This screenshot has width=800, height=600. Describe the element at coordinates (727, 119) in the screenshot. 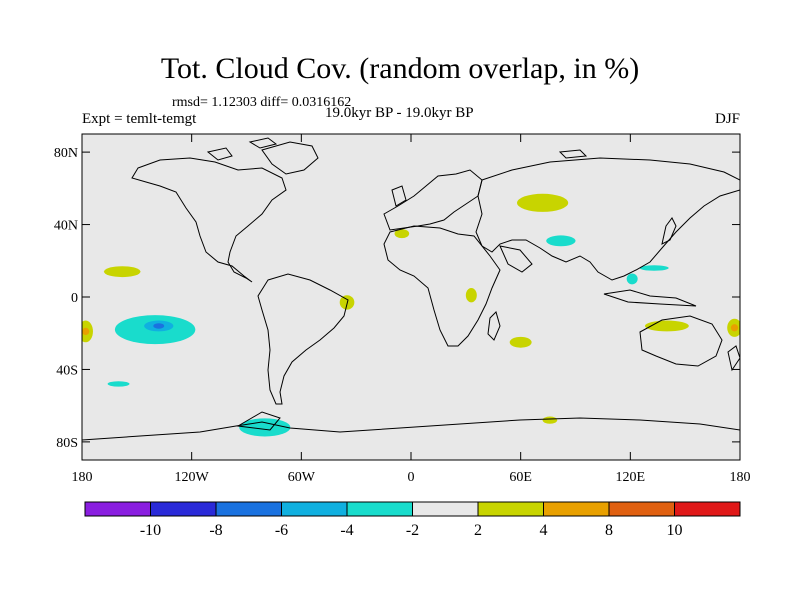

I see `season-label: DJF` at that location.